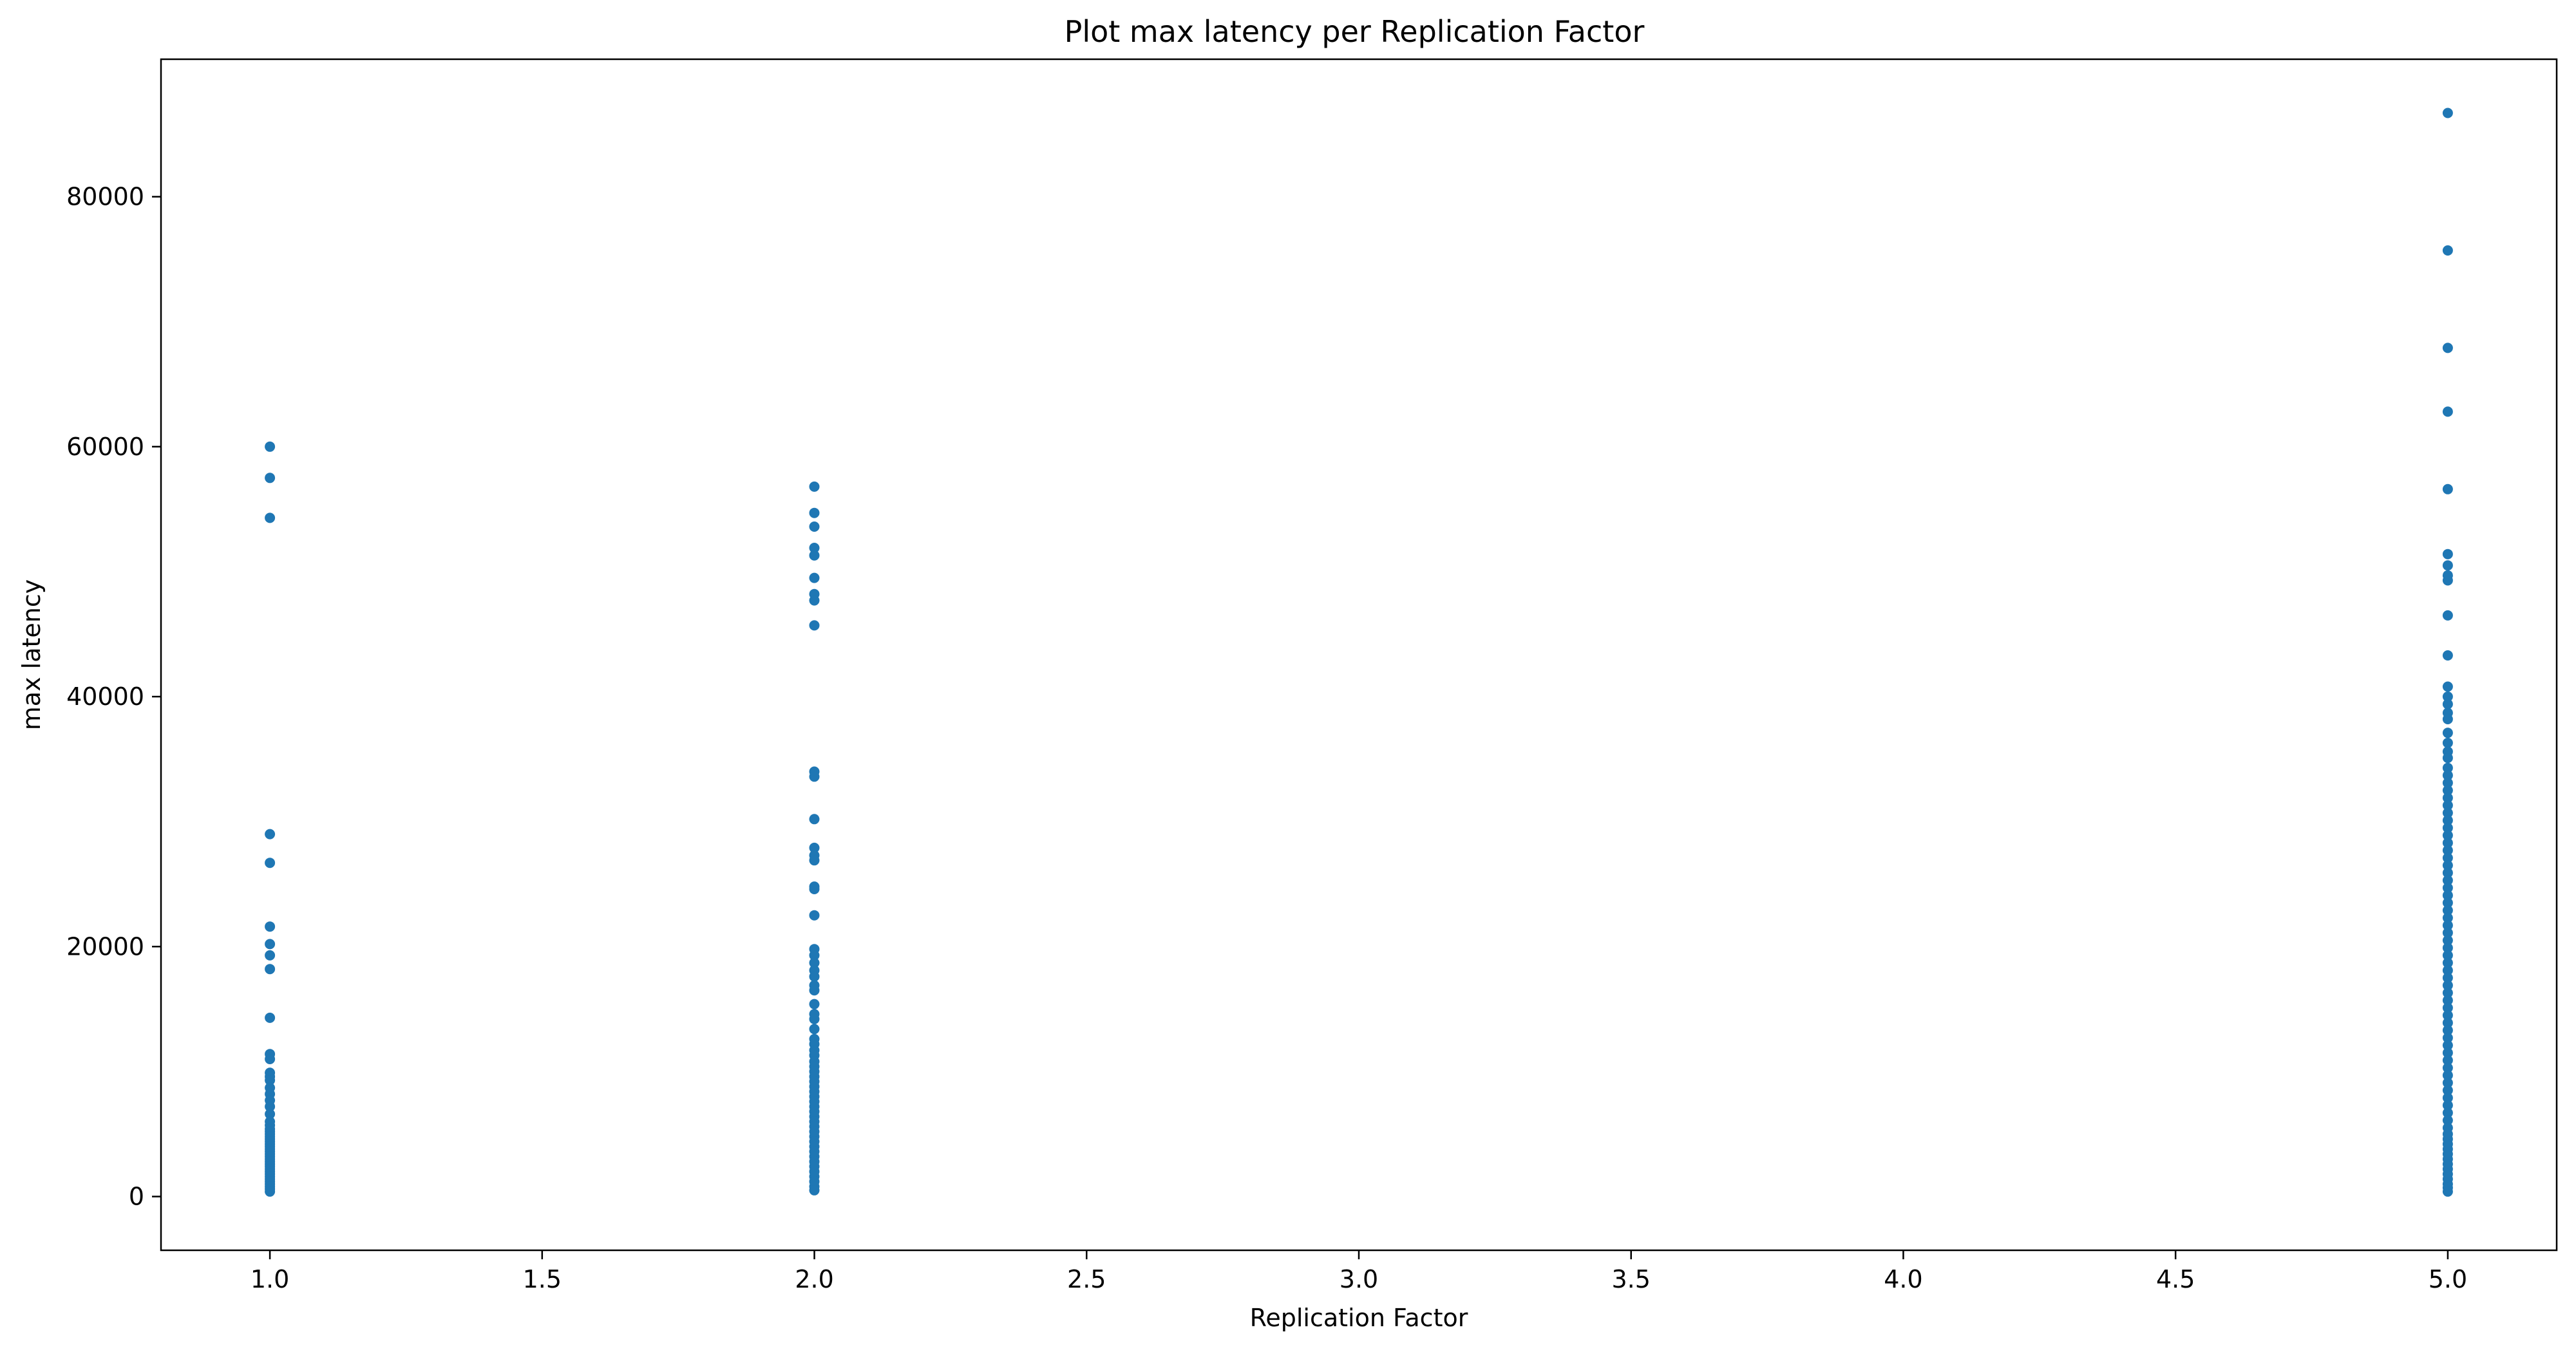  I want to click on x-tick-label: 4.0, so click(1903, 1279).